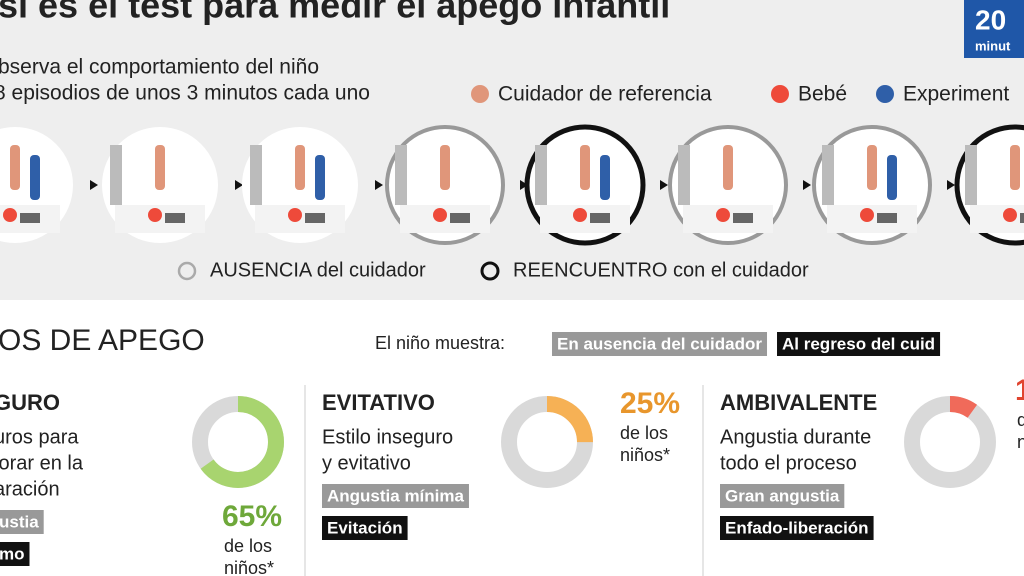  What do you see at coordinates (378, 402) in the screenshot?
I see `type-name: EVITATIVO` at bounding box center [378, 402].